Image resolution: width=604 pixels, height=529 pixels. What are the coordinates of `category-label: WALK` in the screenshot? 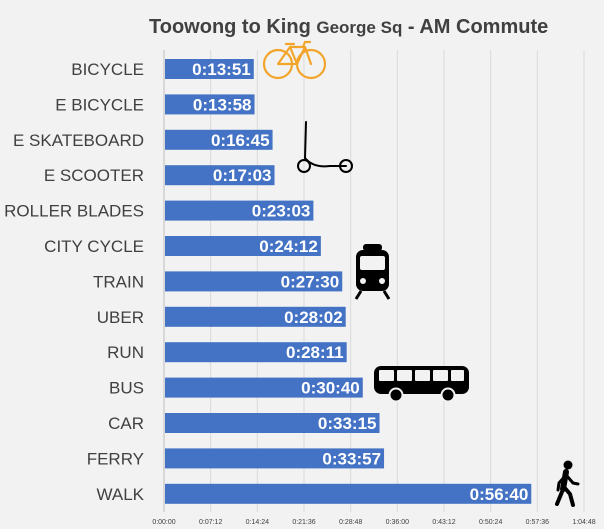 It's located at (120, 494).